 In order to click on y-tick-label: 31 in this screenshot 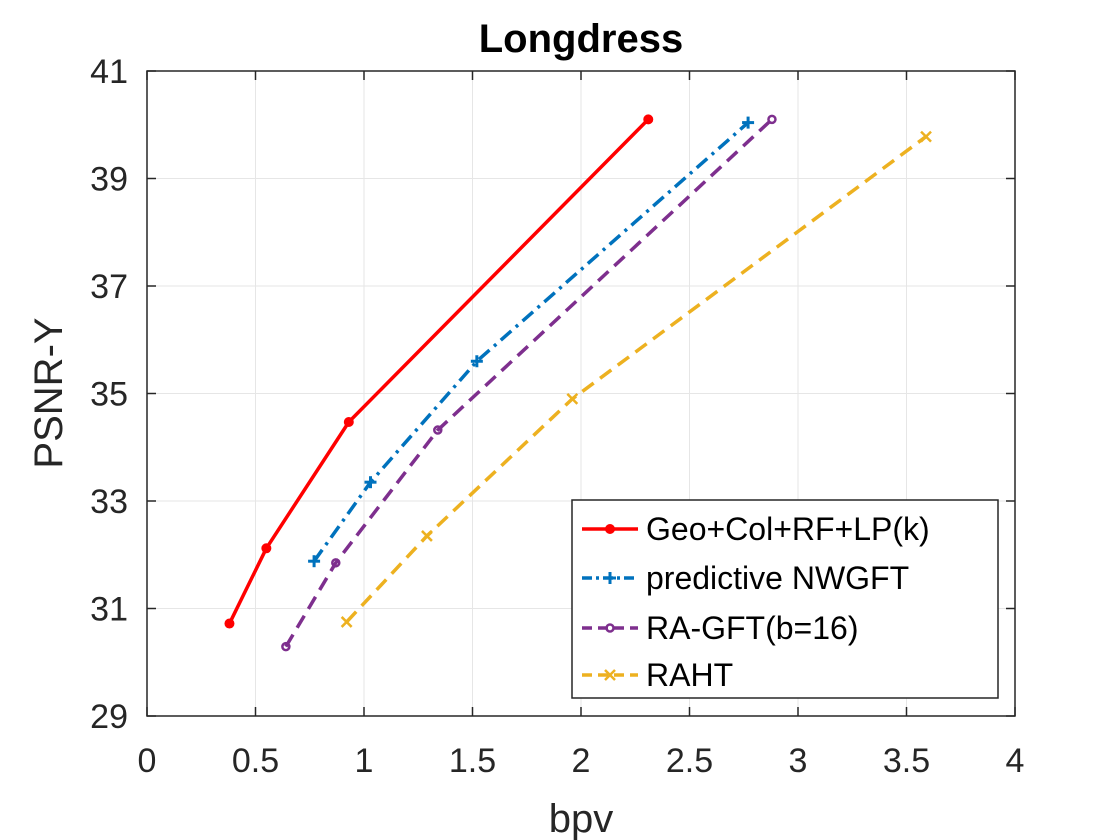, I will do `click(109, 610)`.